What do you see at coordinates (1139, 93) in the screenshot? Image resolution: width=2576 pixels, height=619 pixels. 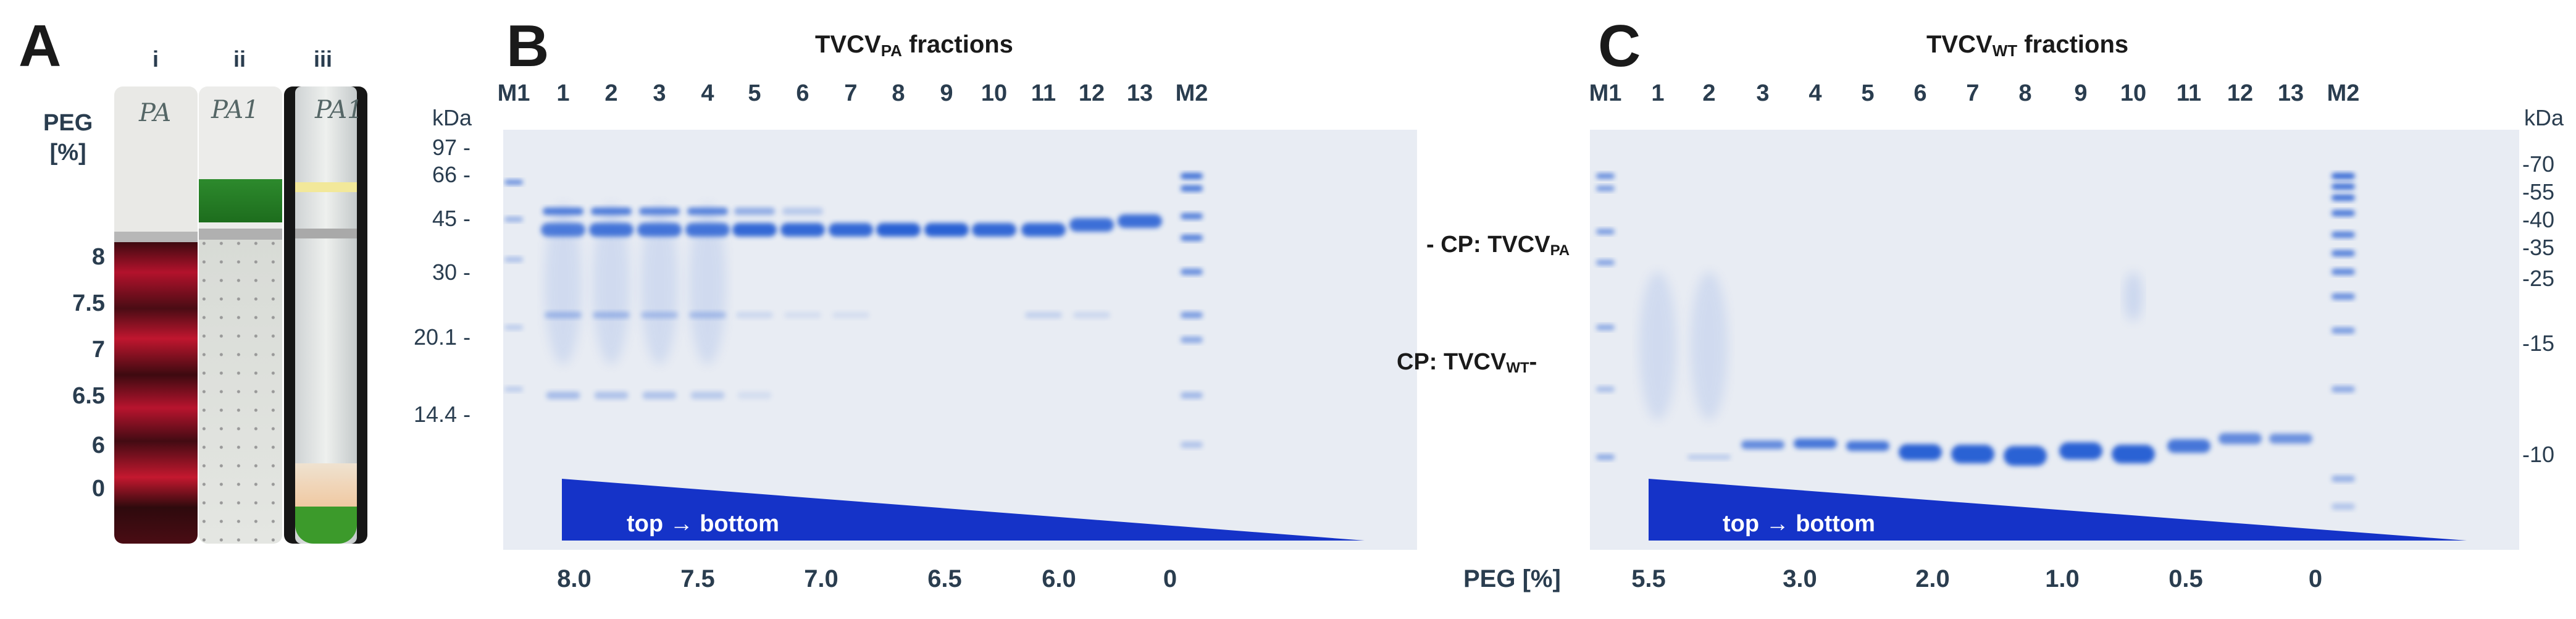 I see `gel-b-lane-13: 13` at bounding box center [1139, 93].